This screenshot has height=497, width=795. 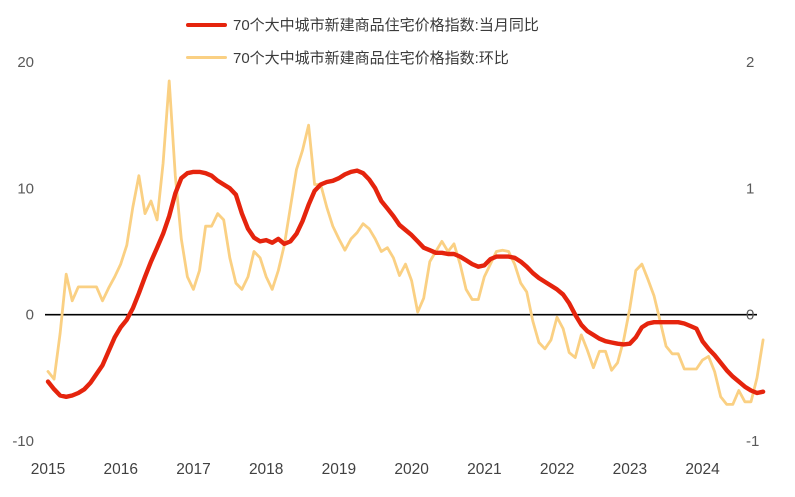 What do you see at coordinates (25, 188) in the screenshot?
I see `y-axis-left-tick: 10` at bounding box center [25, 188].